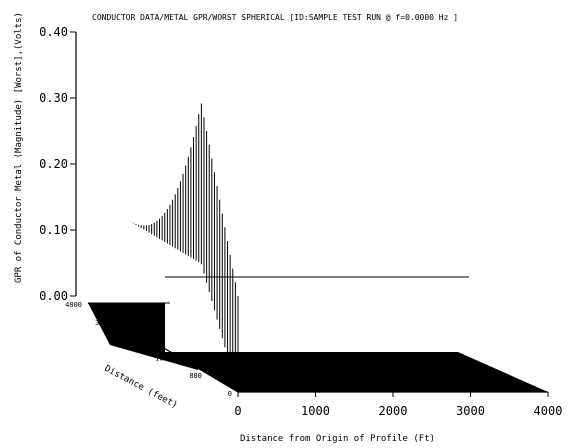  I want to click on y-ticks: 0.00 0.10 0.20 0.30 0.40, so click(57, 164).